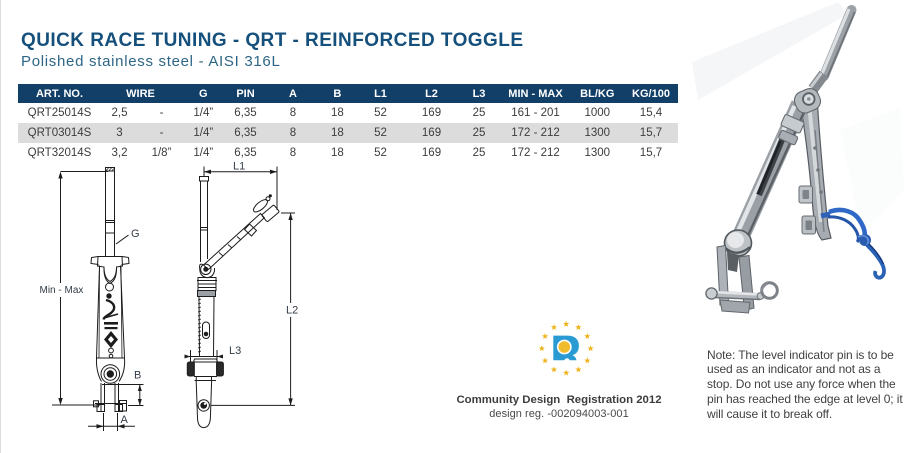 This screenshot has width=907, height=453. What do you see at coordinates (135, 234) in the screenshot?
I see `svg-text: G` at bounding box center [135, 234].